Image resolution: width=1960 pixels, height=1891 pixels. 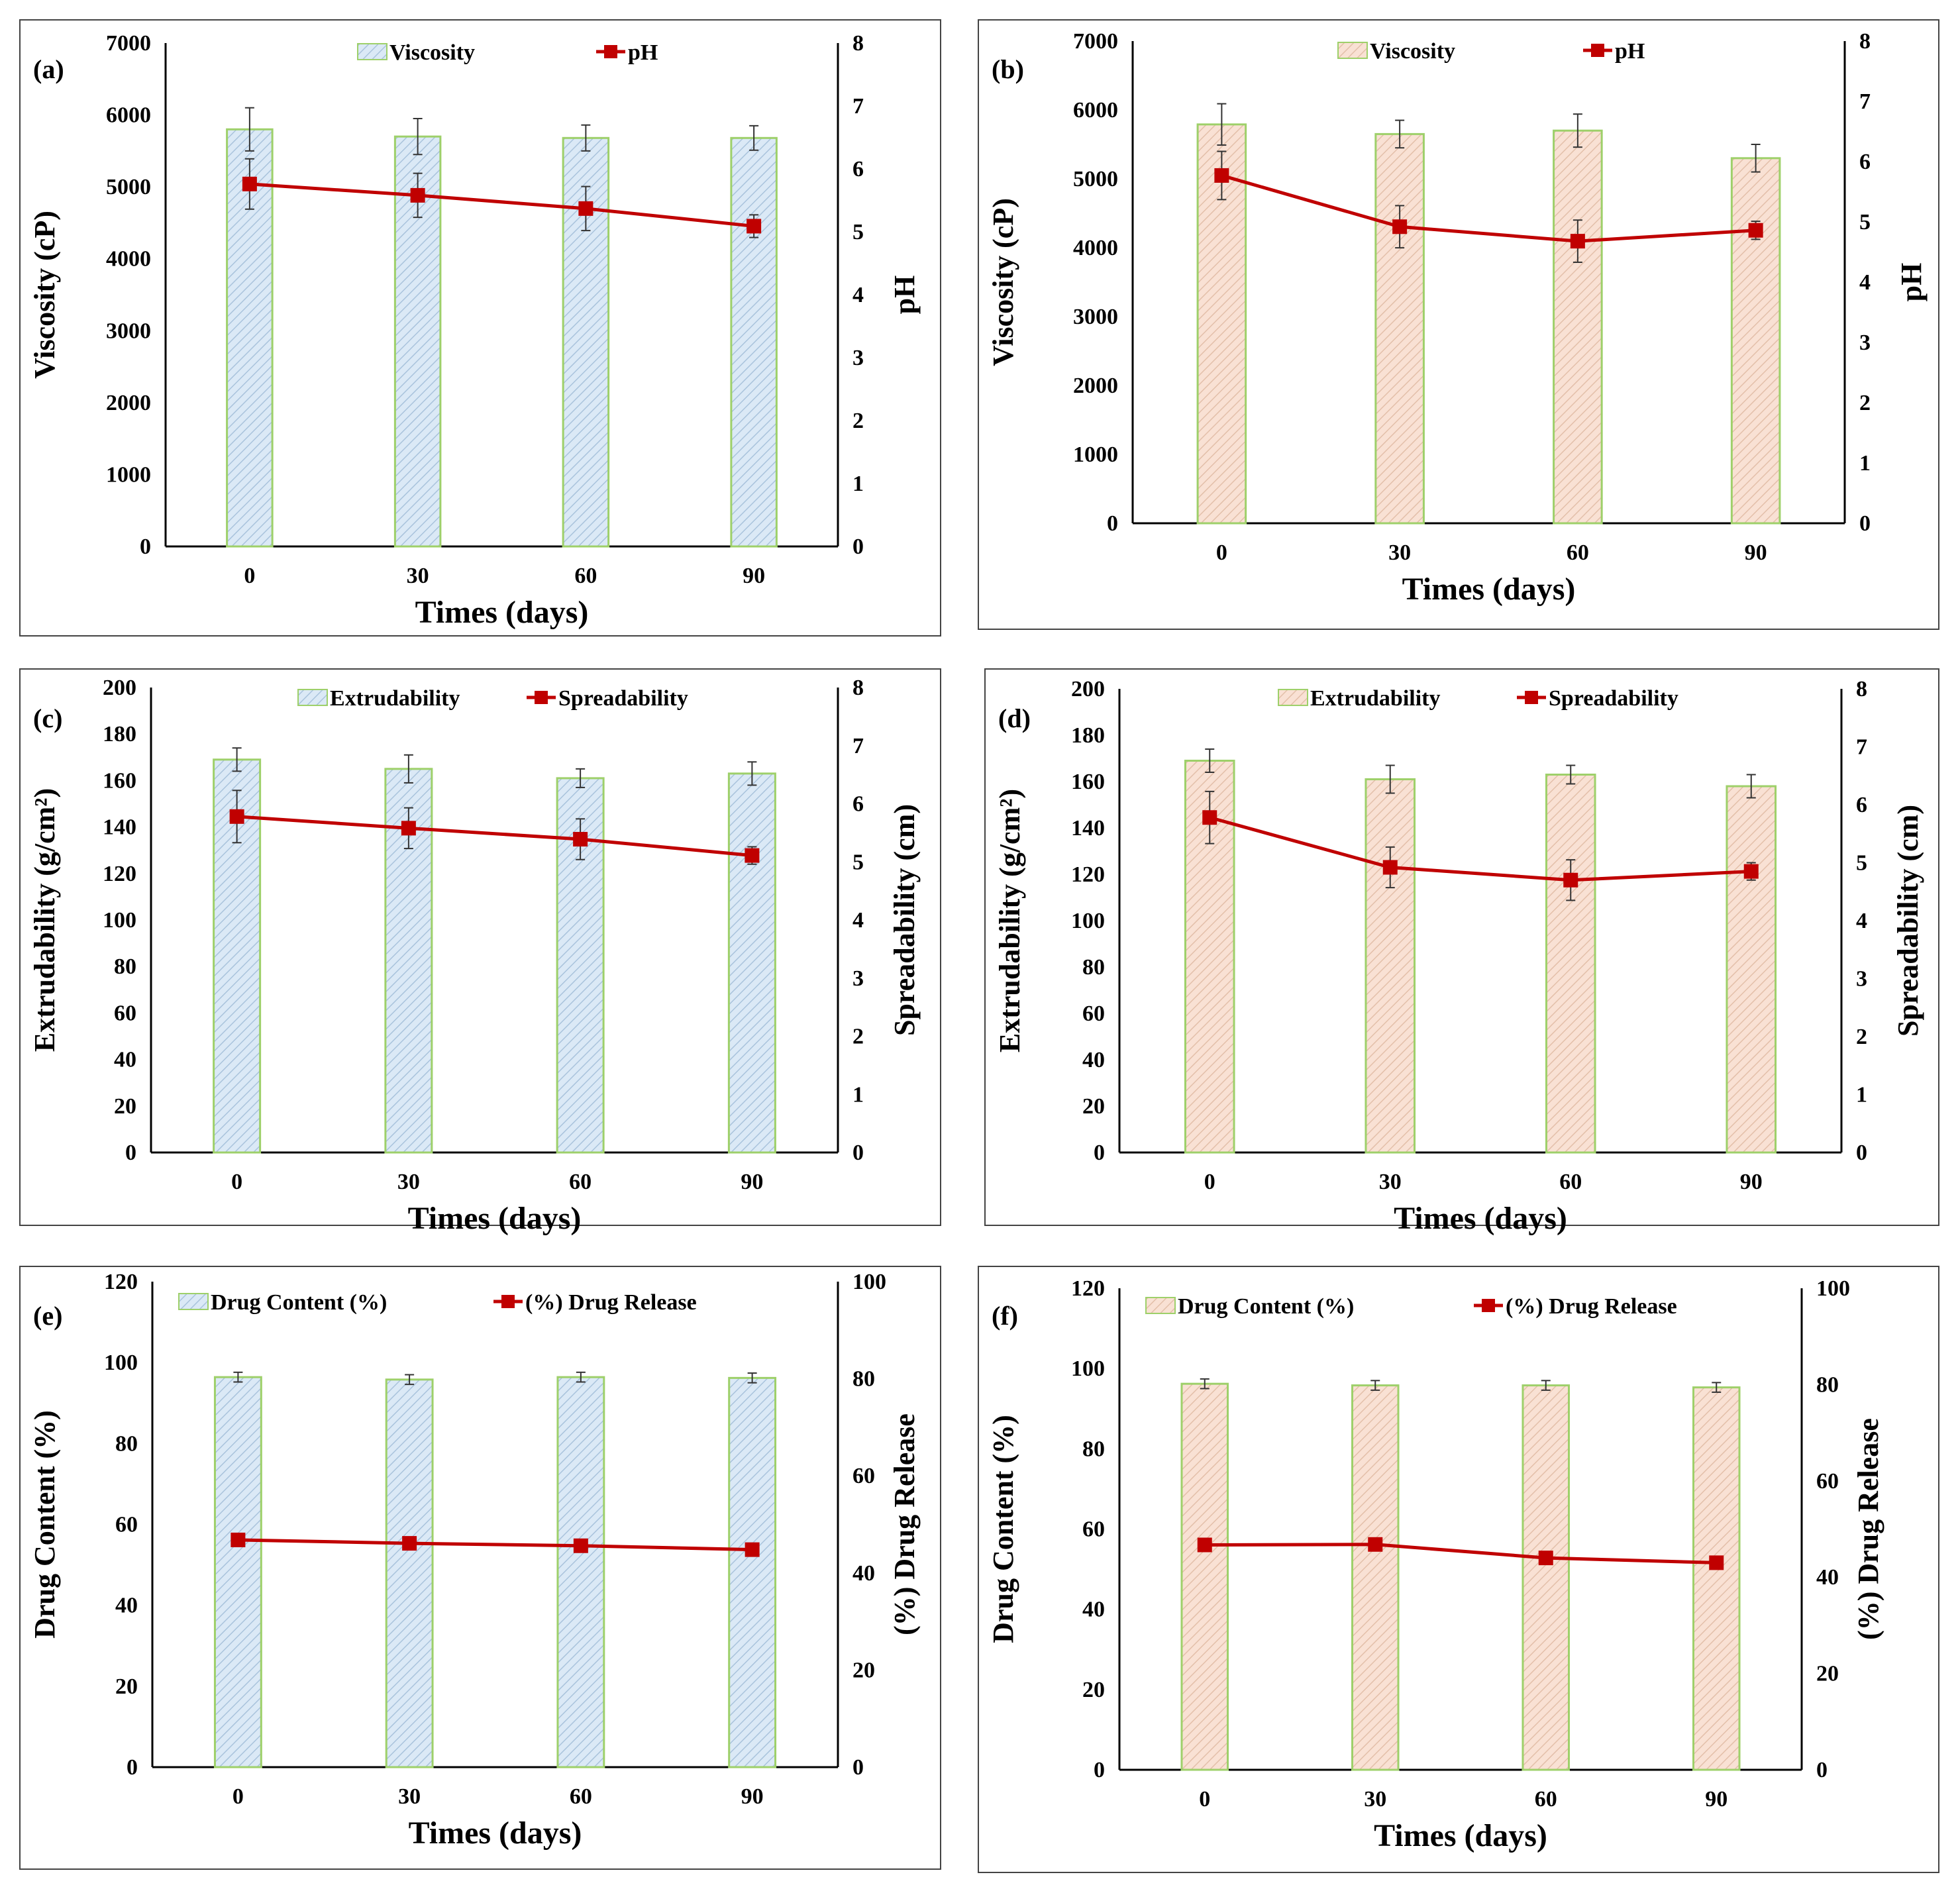 I want to click on y-tick-label: 180, so click(x=119, y=734).